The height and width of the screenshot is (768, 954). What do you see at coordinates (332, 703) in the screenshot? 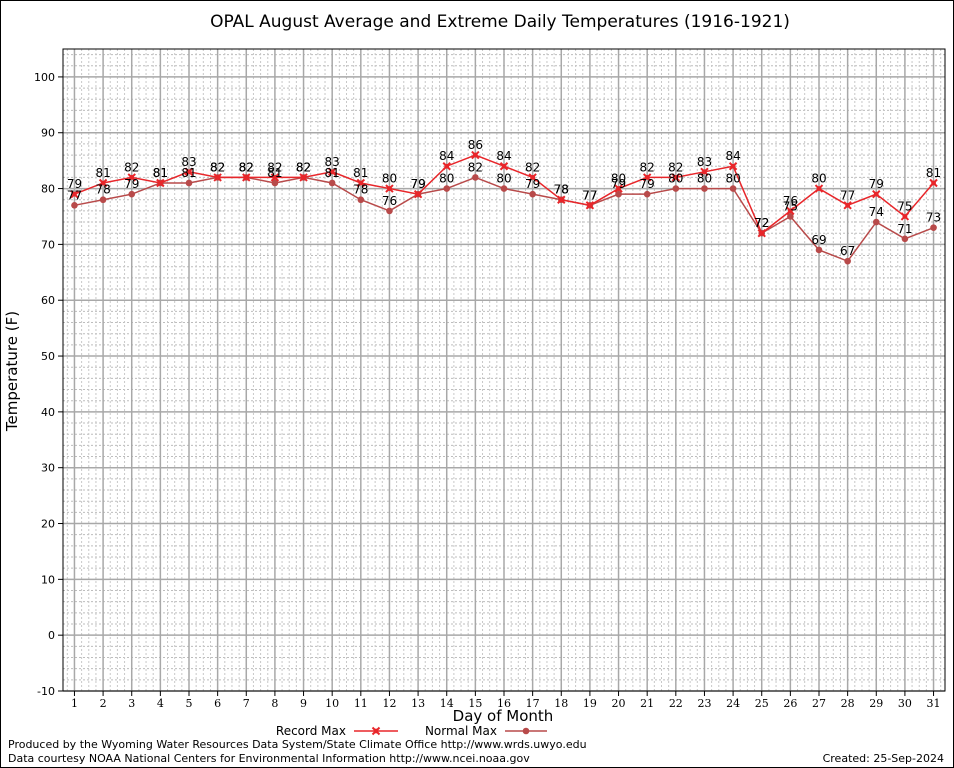
I see `x-tick-label: 10` at bounding box center [332, 703].